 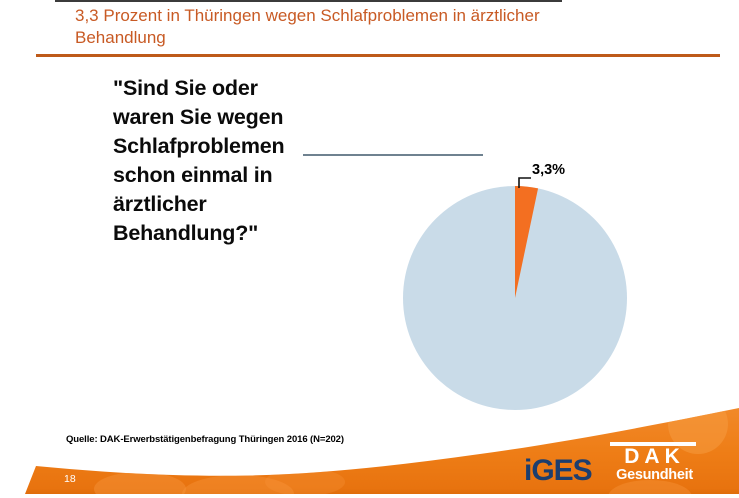 I want to click on iges-logo: iGES, so click(x=558, y=470).